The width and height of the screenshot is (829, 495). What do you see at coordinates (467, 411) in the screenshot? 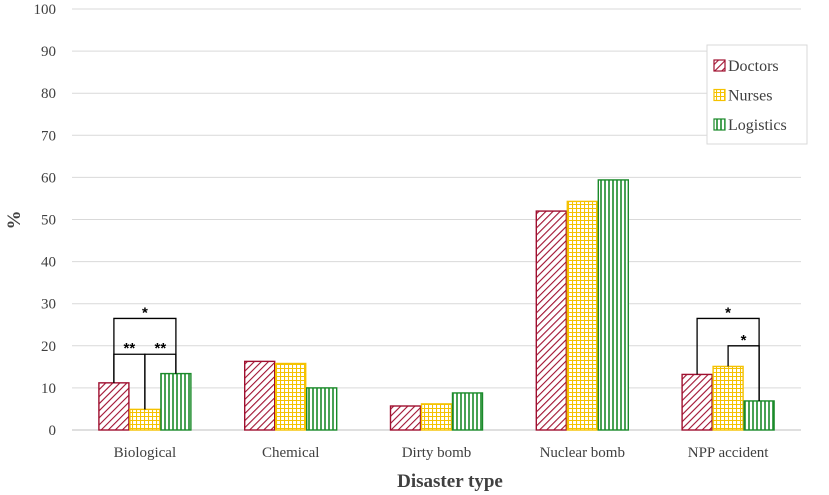
I see `bar-logistics-dirty-bomb` at bounding box center [467, 411].